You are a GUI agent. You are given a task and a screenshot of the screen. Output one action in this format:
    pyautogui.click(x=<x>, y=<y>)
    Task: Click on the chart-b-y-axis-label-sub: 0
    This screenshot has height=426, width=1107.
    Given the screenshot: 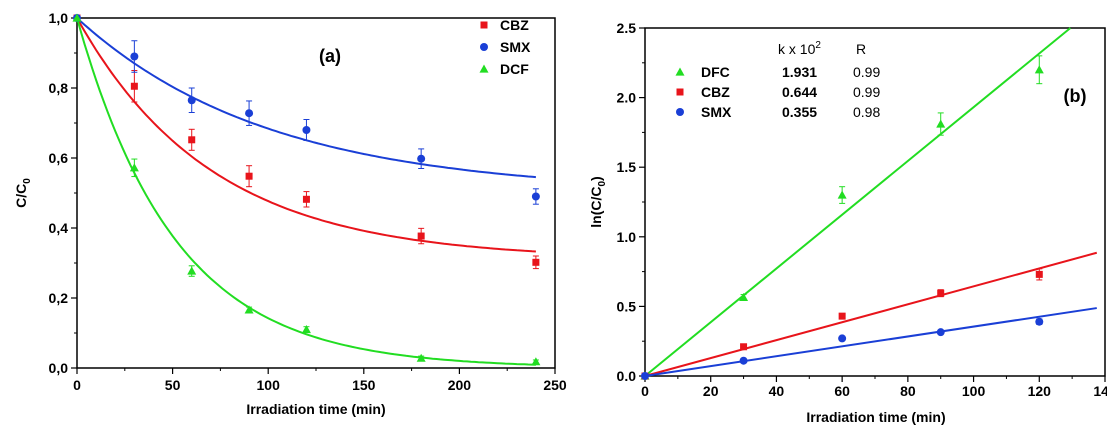 What is the action you would take?
    pyautogui.click(x=602, y=184)
    